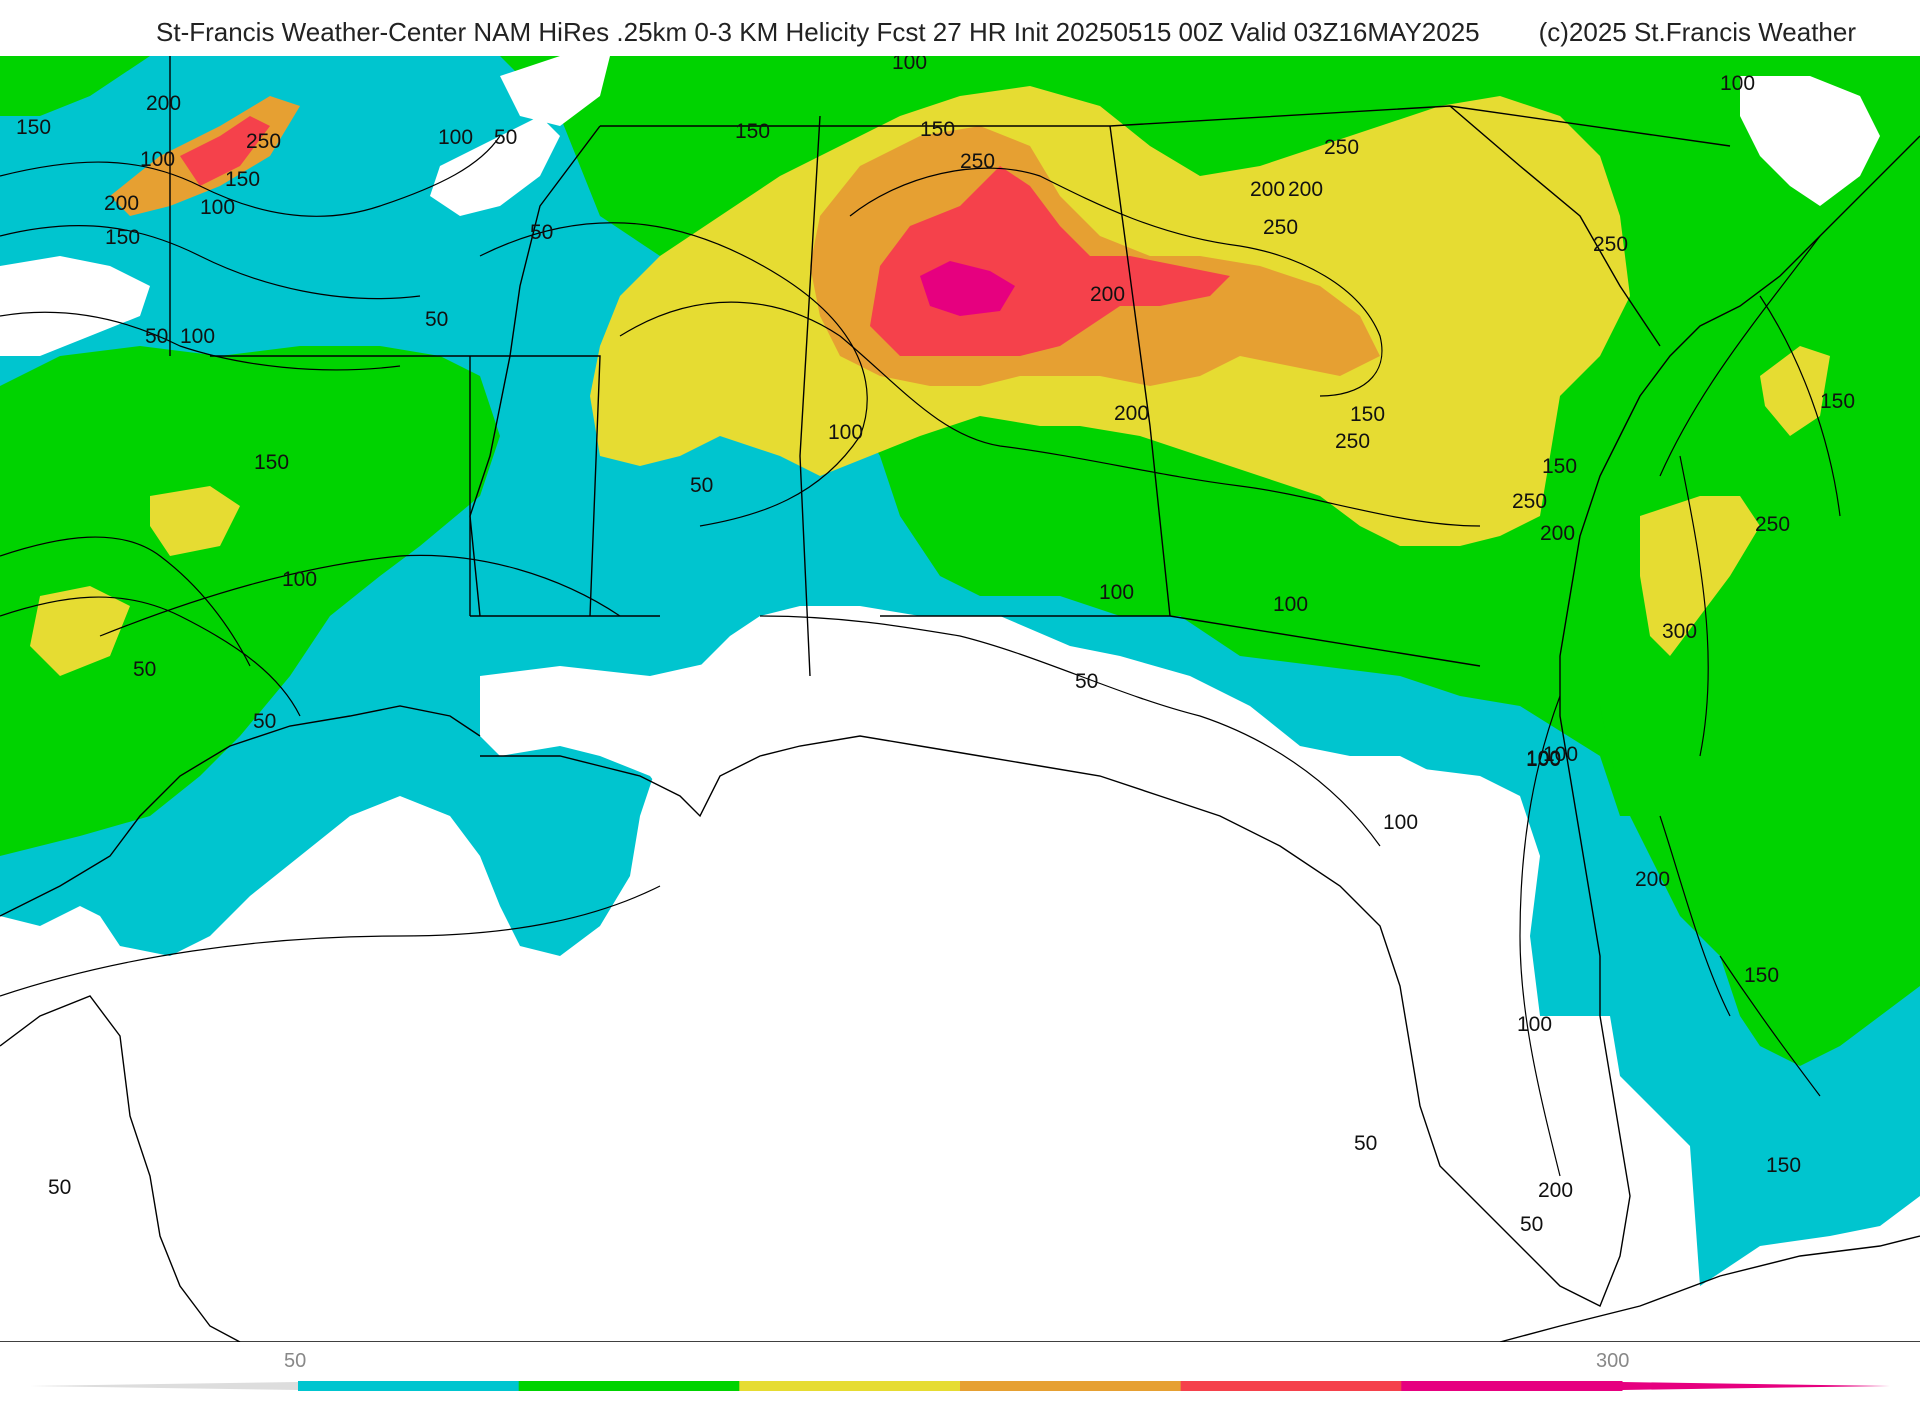 The width and height of the screenshot is (1920, 1405). Describe the element at coordinates (967, 288) in the screenshot. I see `helicity-band-magenta` at that location.